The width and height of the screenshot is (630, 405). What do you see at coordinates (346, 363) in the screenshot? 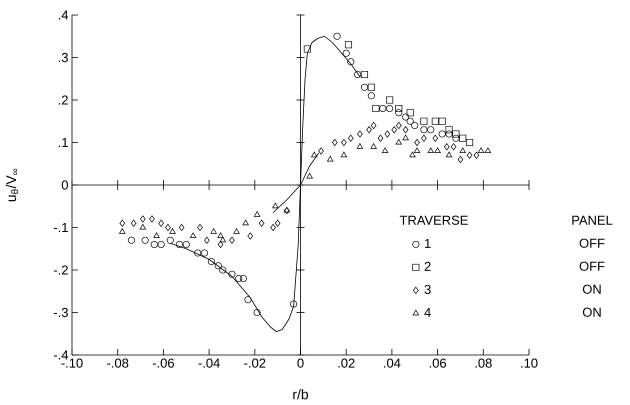
I see `x-tick-label: .02` at bounding box center [346, 363].